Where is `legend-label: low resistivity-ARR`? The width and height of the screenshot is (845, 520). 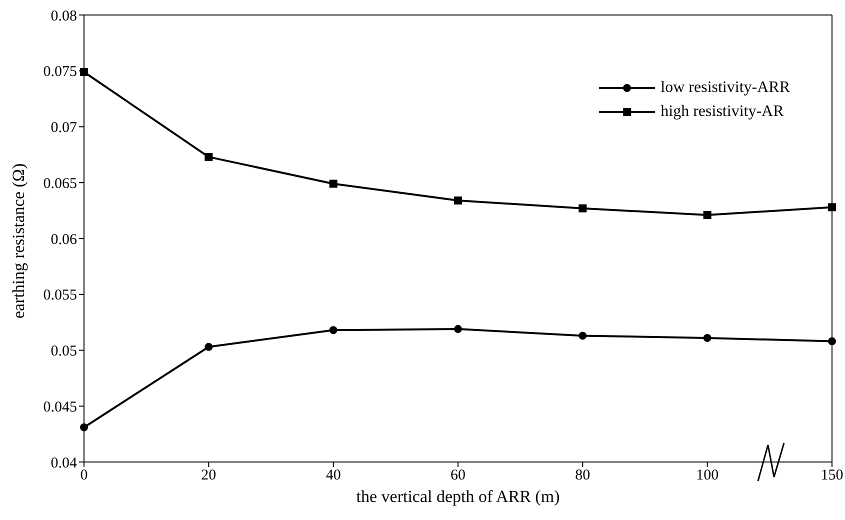
legend-label: low resistivity-ARR is located at coordinates (725, 88).